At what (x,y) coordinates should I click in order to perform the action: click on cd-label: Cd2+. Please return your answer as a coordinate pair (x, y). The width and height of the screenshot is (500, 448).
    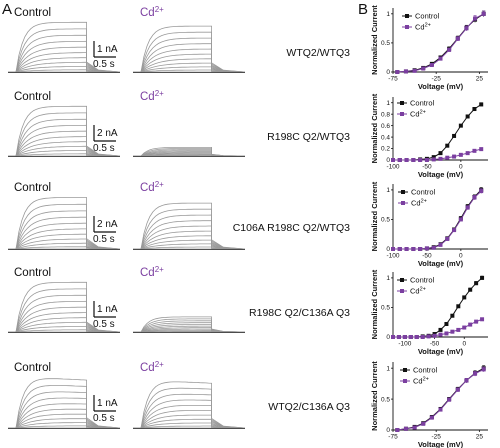
    Looking at the image, I should click on (152, 12).